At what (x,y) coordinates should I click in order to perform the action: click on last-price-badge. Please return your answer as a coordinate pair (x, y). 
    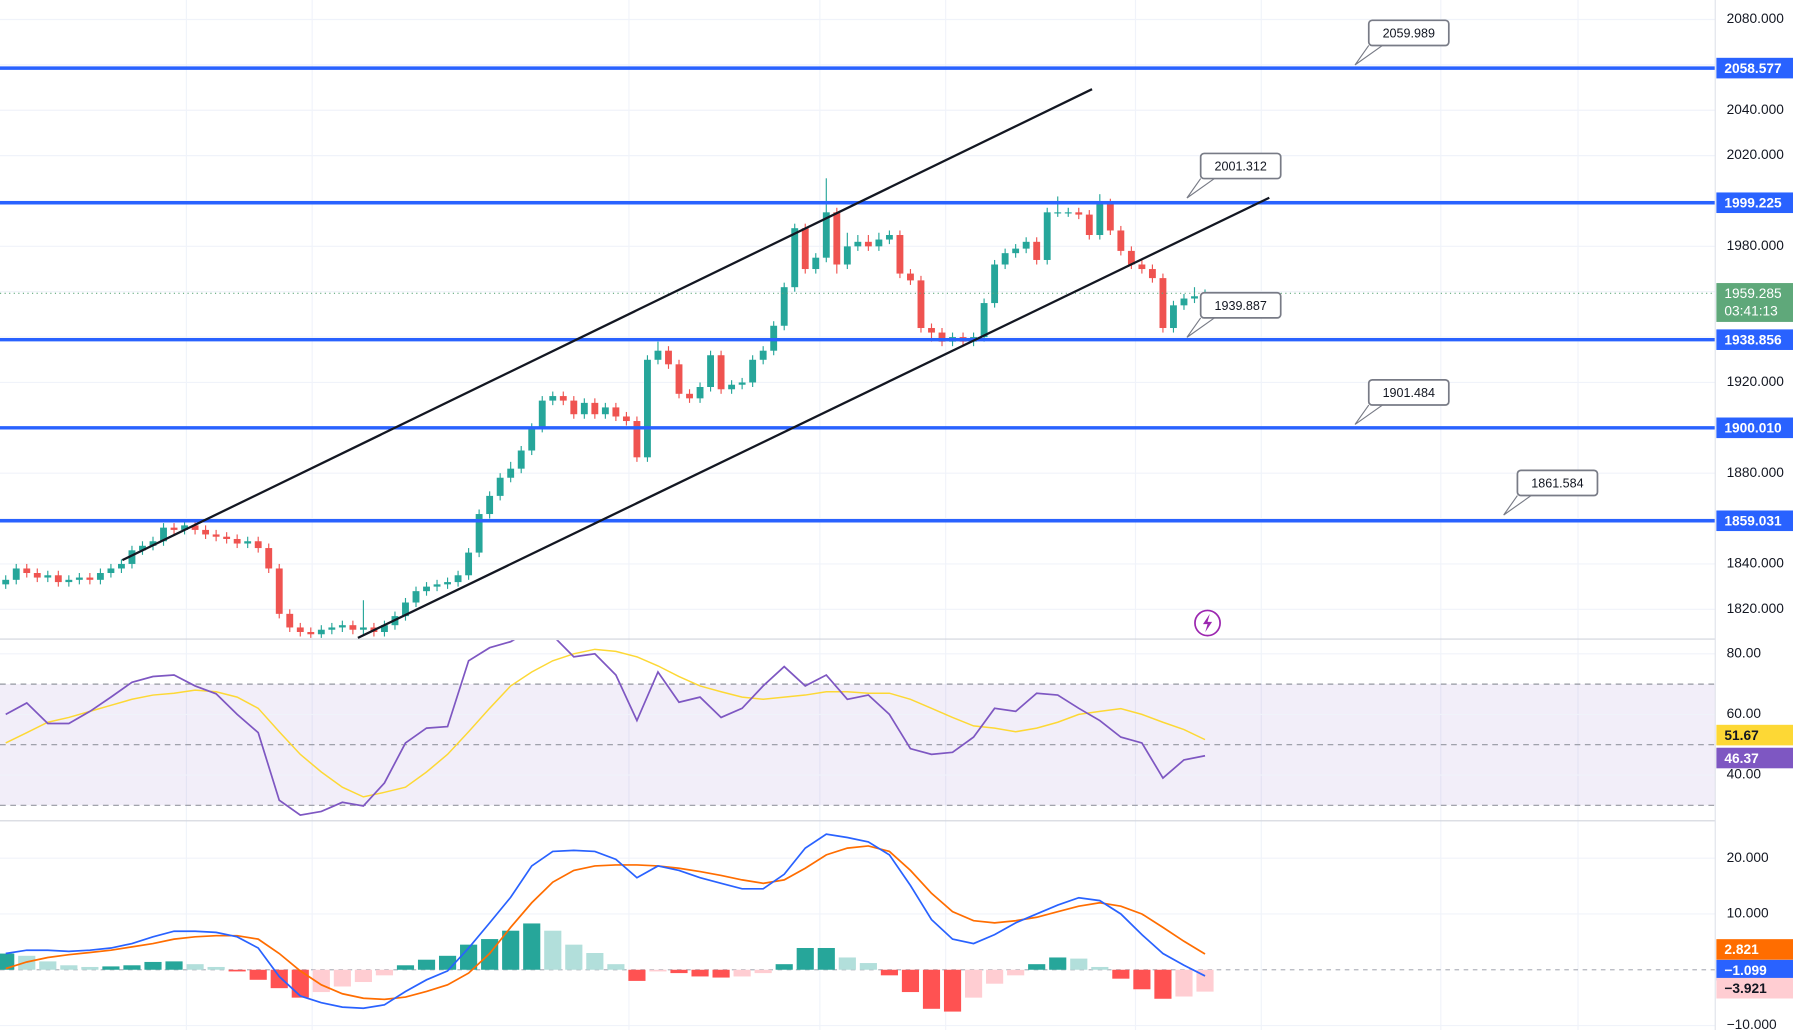
    Looking at the image, I should click on (1754, 302).